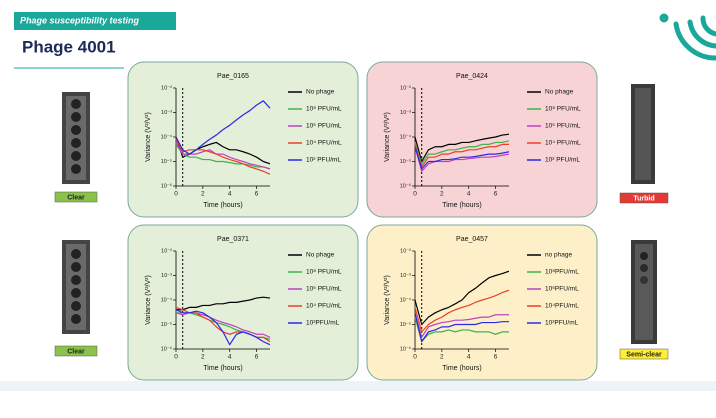 The width and height of the screenshot is (716, 418). Describe the element at coordinates (472, 76) in the screenshot. I see `chart-title: Pae_0424` at that location.